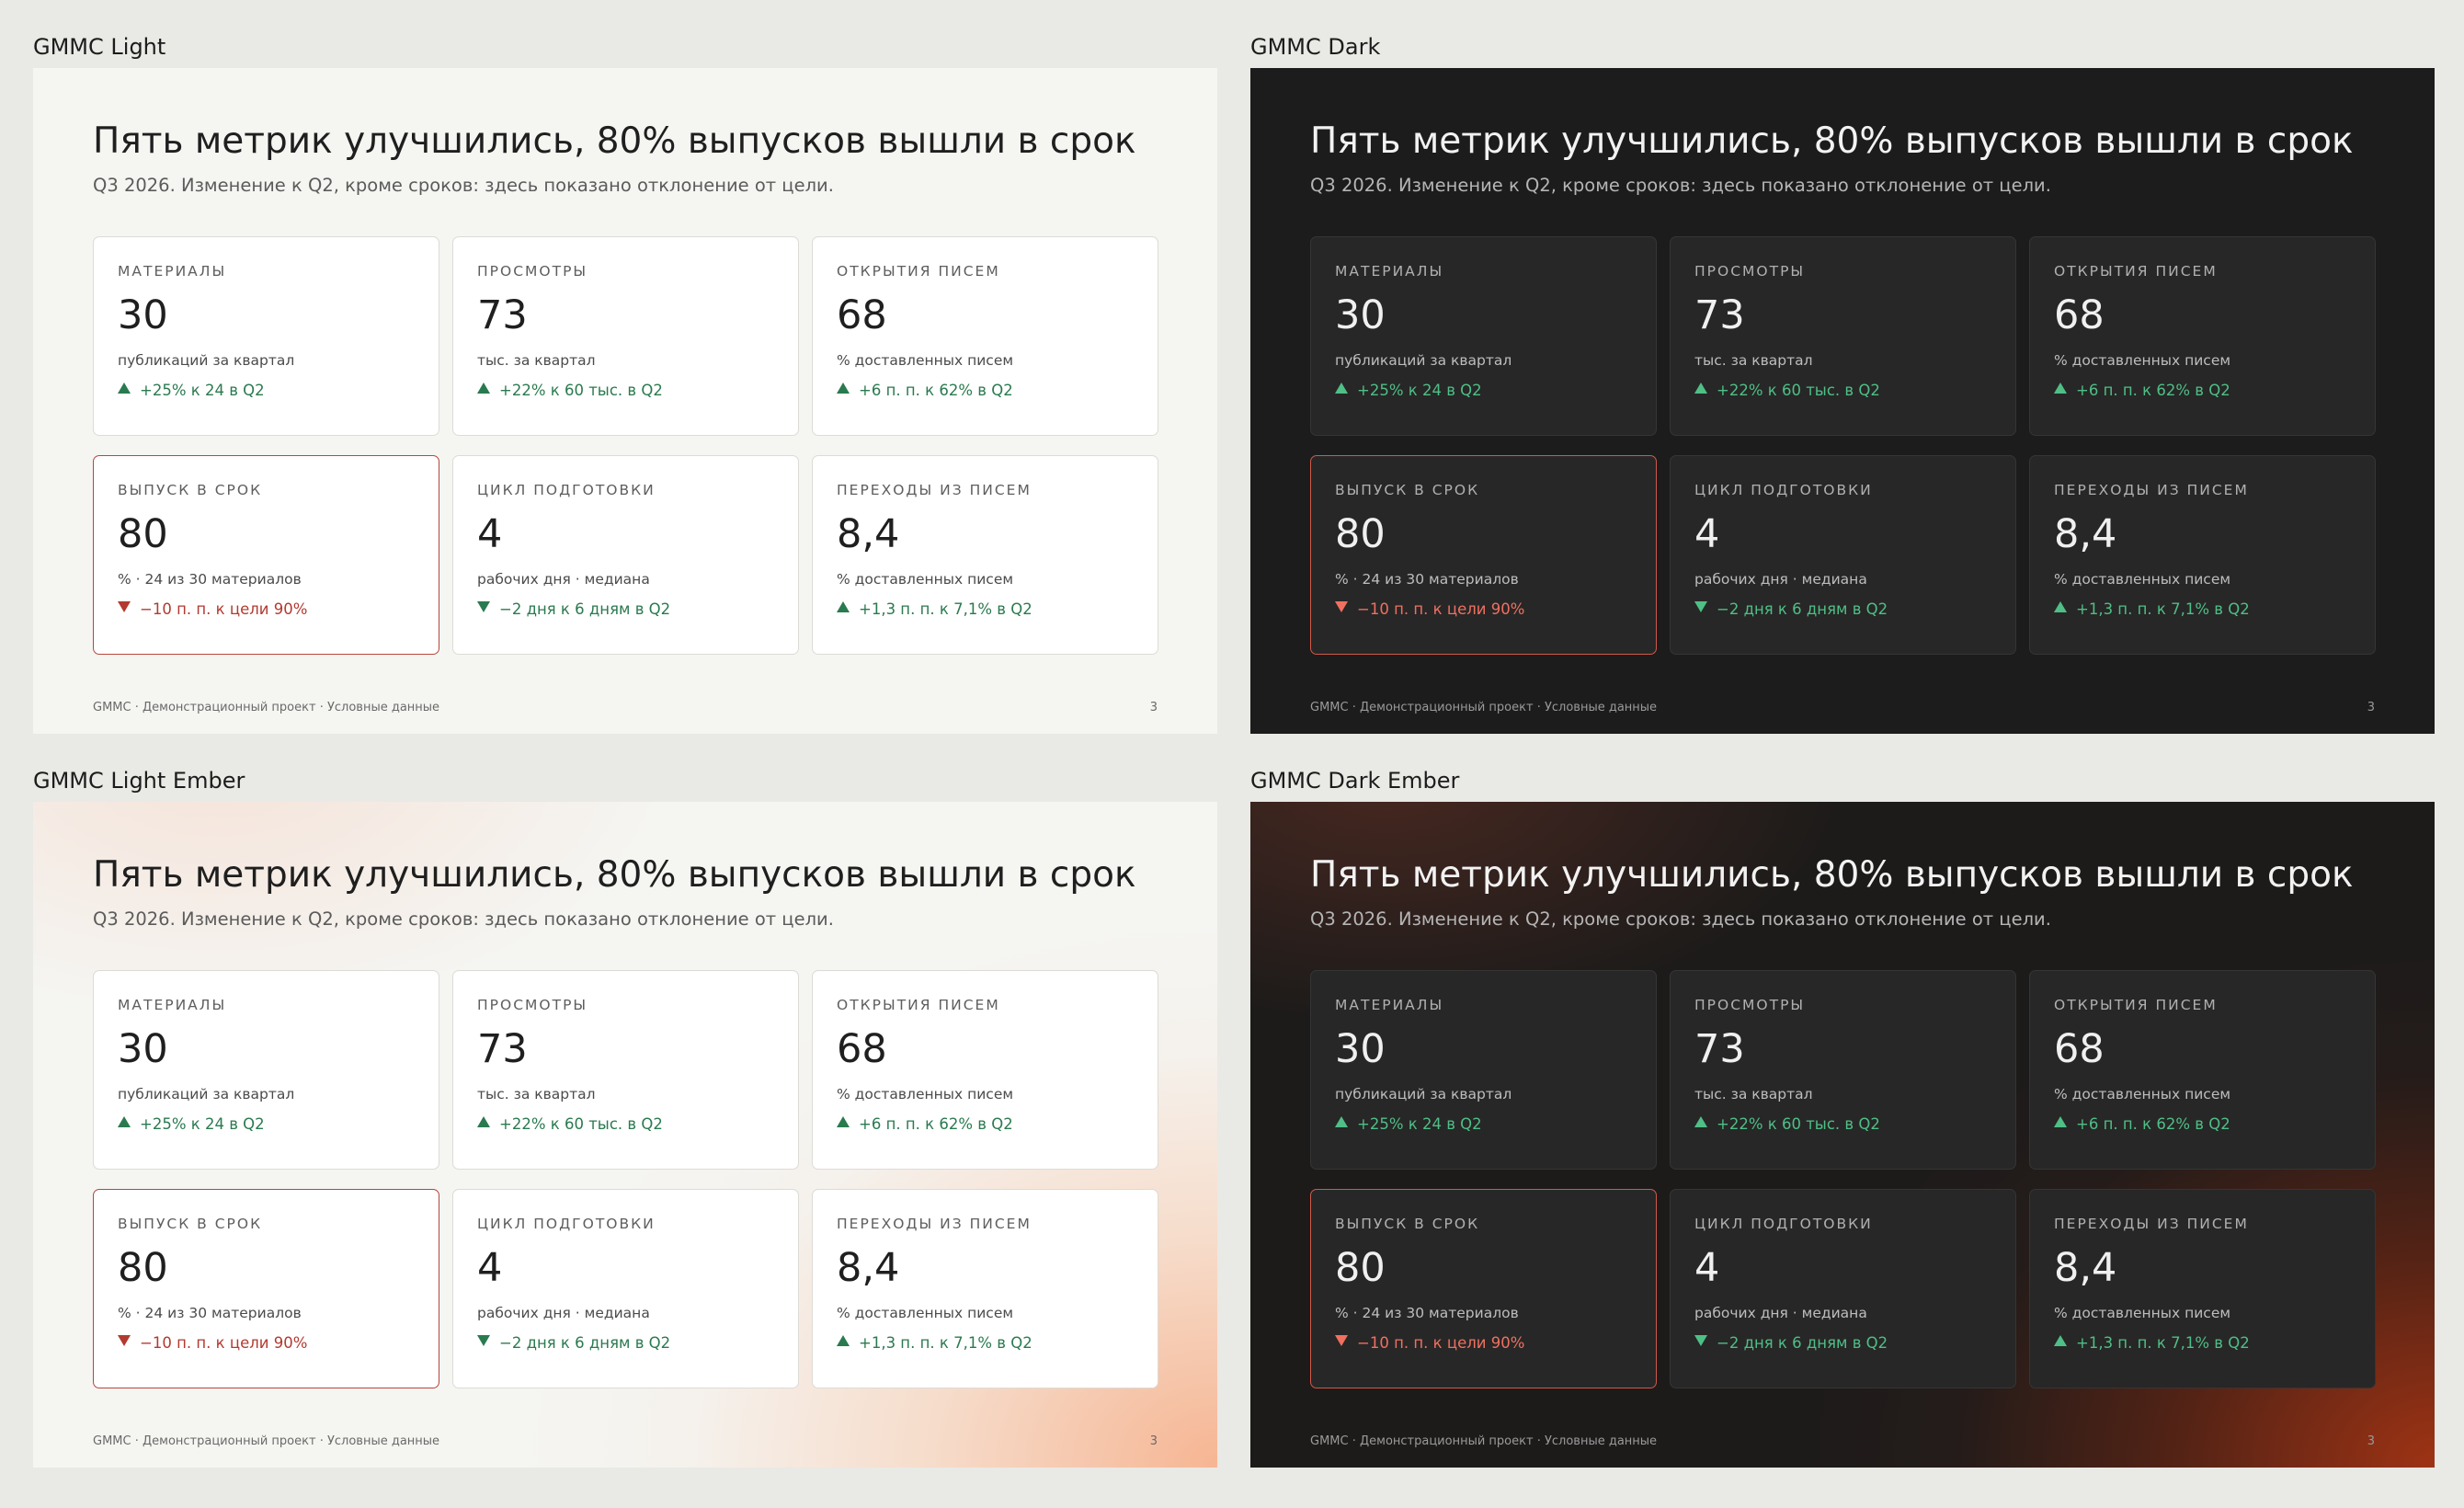 The height and width of the screenshot is (1508, 2464). I want to click on kpi-delta-text: +1,3 п. п. к 7,1% в Q2, so click(2163, 609).